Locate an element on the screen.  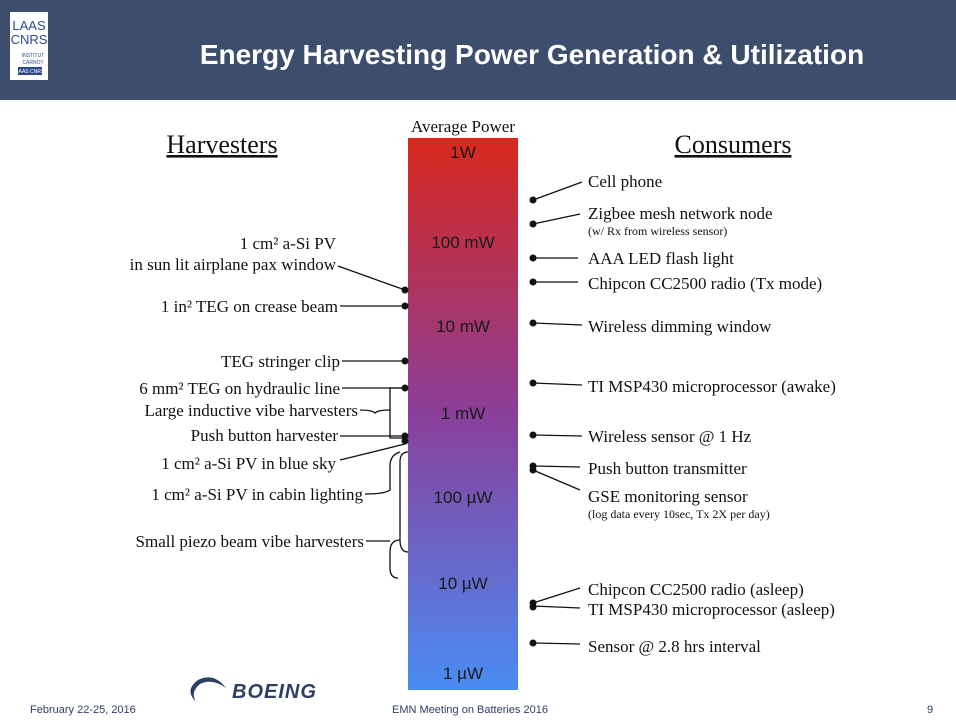
logo-text: INSTITUT is located at coordinates (33, 56).